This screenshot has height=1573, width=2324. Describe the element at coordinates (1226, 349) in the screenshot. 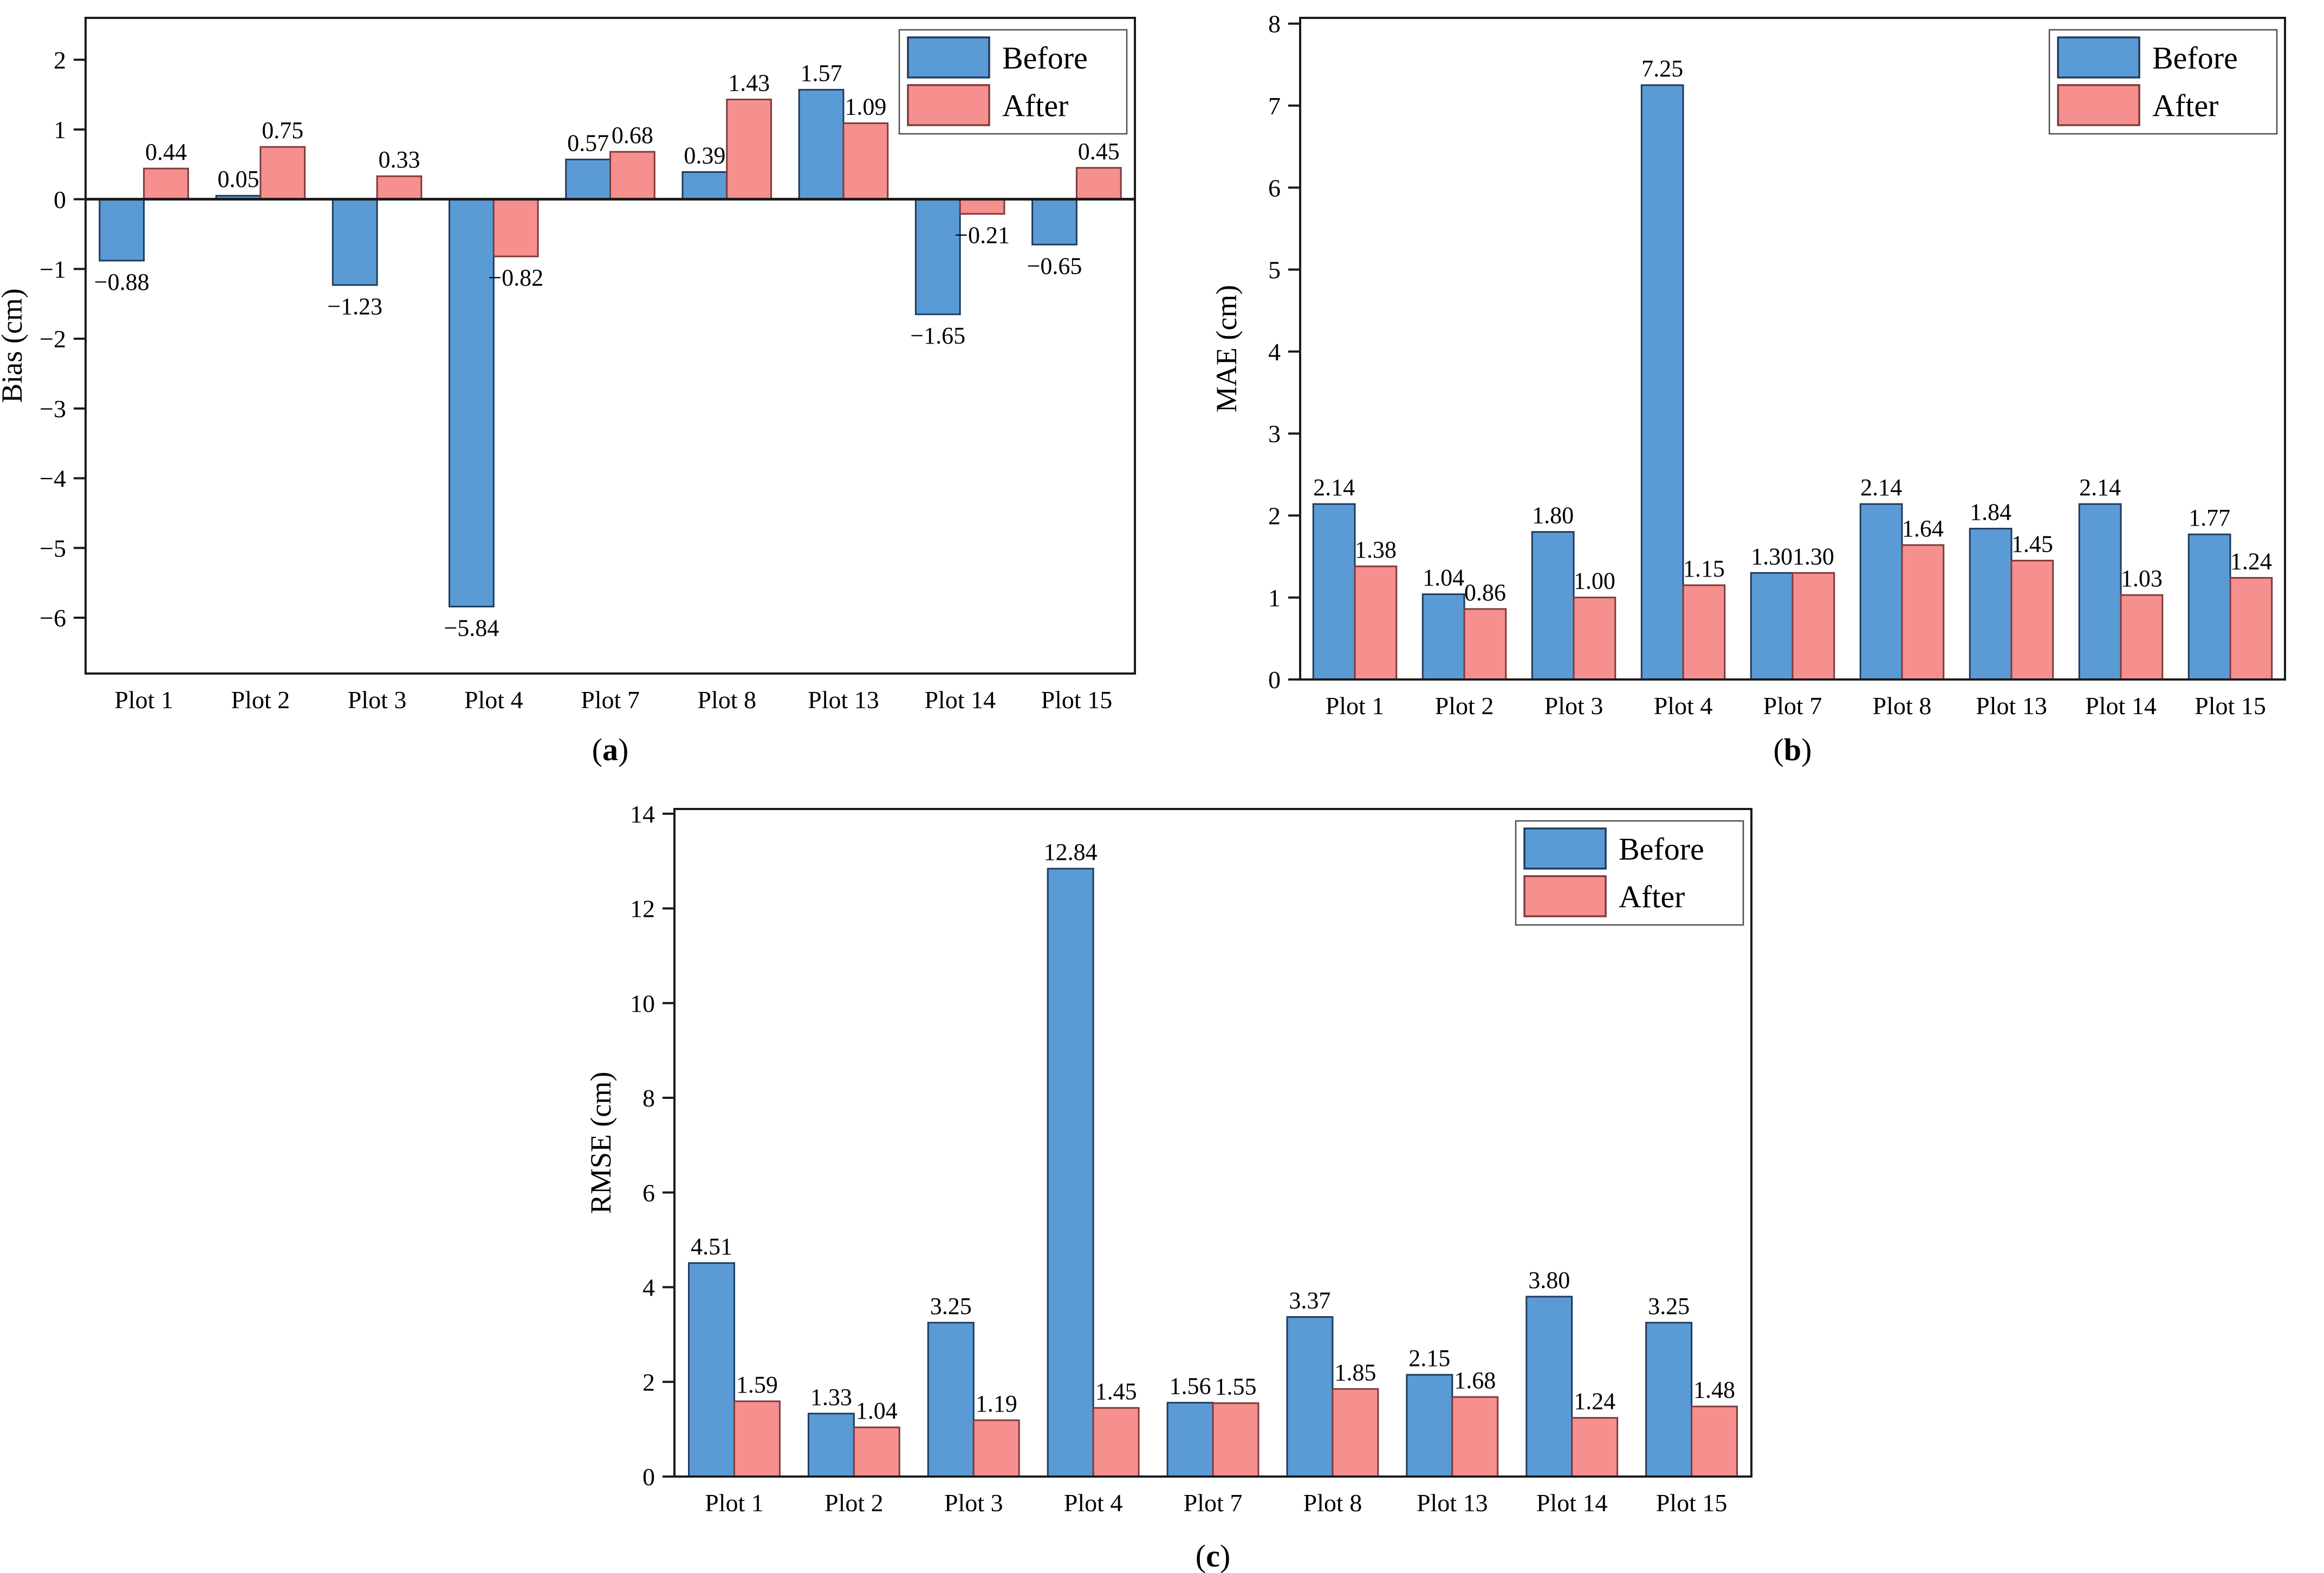

I see `y-axis-title: MAE (cm)` at that location.